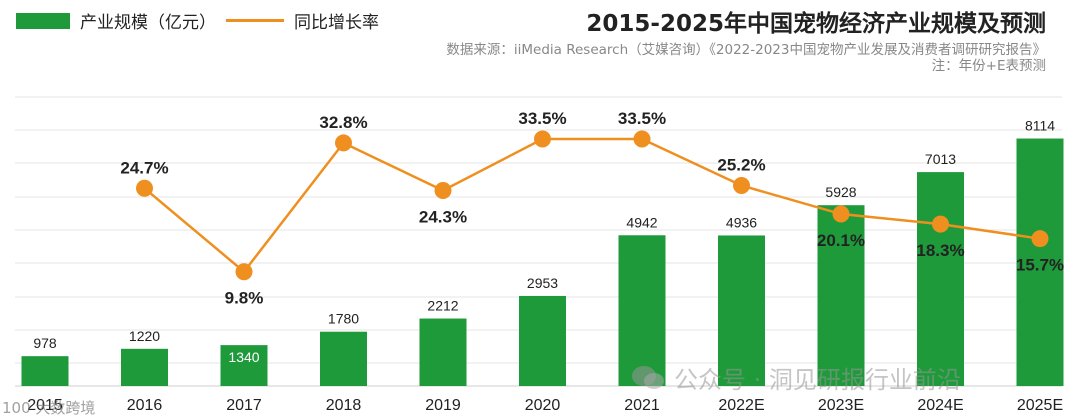  What do you see at coordinates (336, 23) in the screenshot?
I see `legend-line-label: 同比增长率` at bounding box center [336, 23].